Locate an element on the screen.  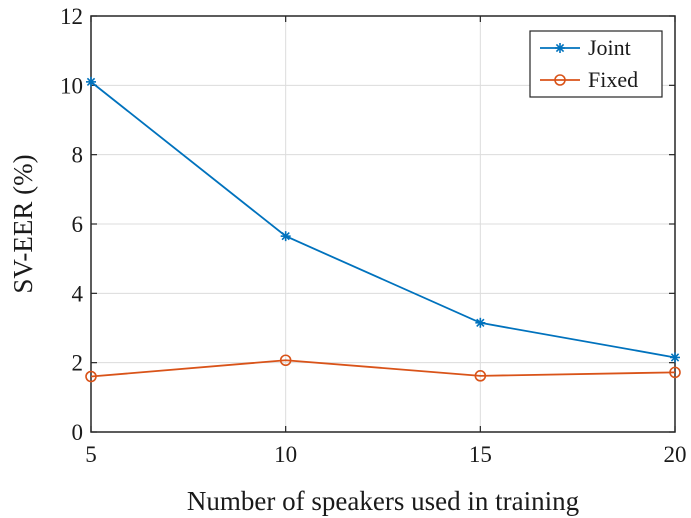
series-fixed is located at coordinates (383, 368).